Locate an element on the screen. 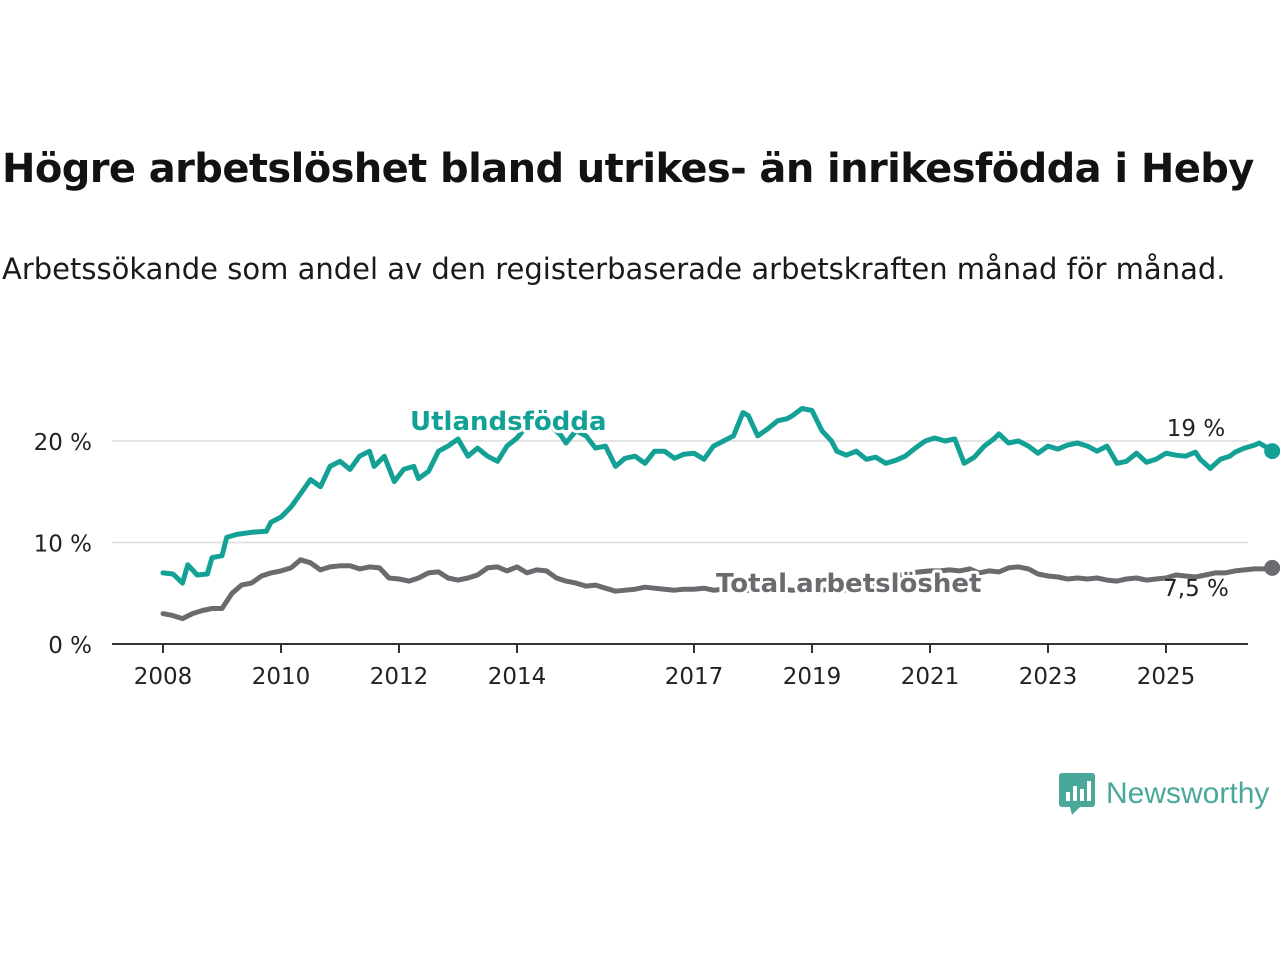 Image resolution: width=1280 pixels, height=960 pixels. total-label-halo: Total arbetslöshet is located at coordinates (848, 584).